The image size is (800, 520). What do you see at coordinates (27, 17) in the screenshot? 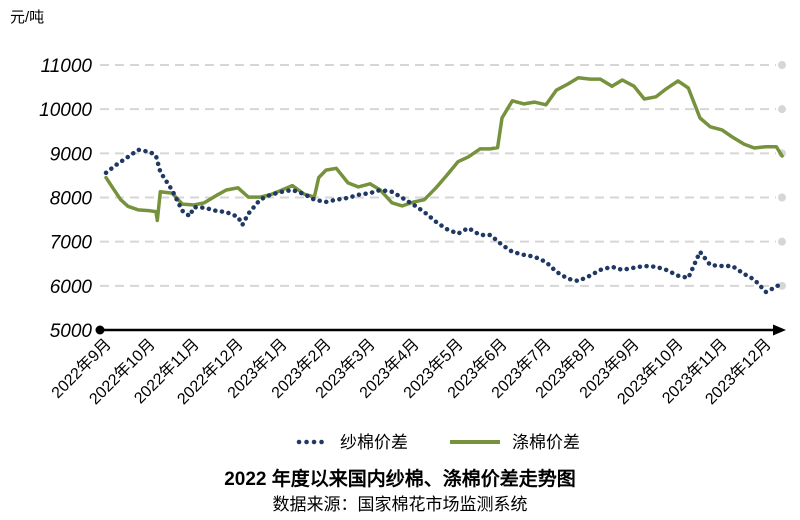
I see `y-axis-unit-label: 元/吨` at bounding box center [27, 17].